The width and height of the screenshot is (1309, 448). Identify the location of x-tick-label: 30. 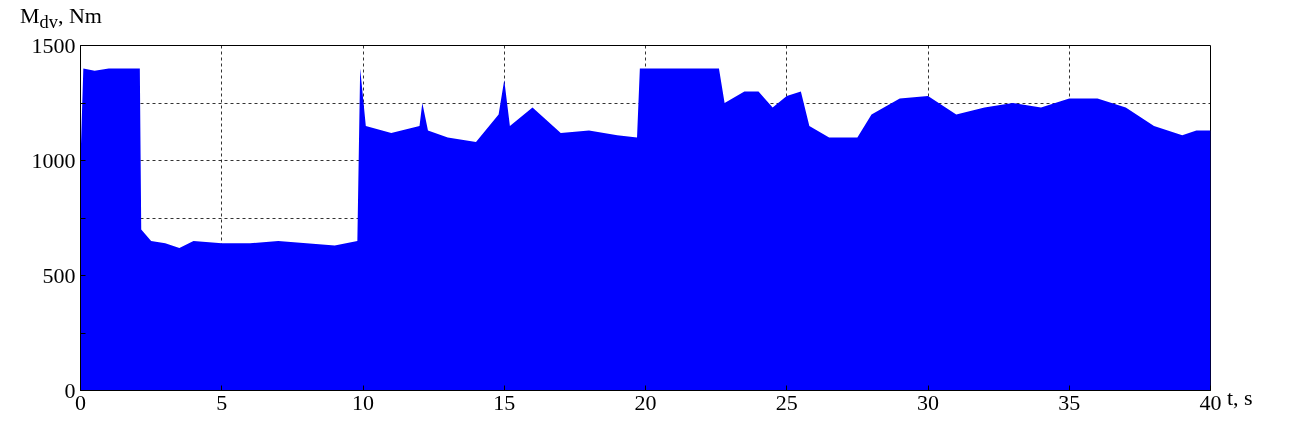
(928, 402).